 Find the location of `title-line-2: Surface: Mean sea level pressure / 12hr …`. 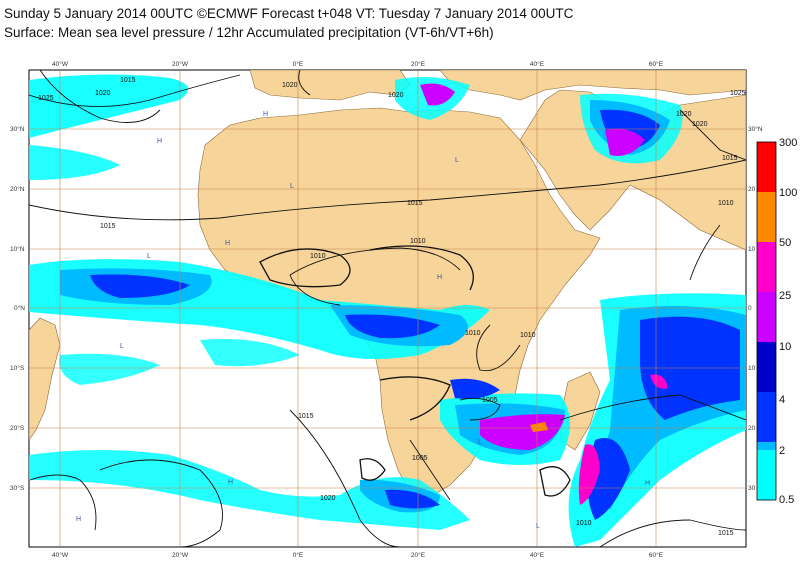

title-line-2: Surface: Mean sea level pressure / 12hr … is located at coordinates (249, 32).